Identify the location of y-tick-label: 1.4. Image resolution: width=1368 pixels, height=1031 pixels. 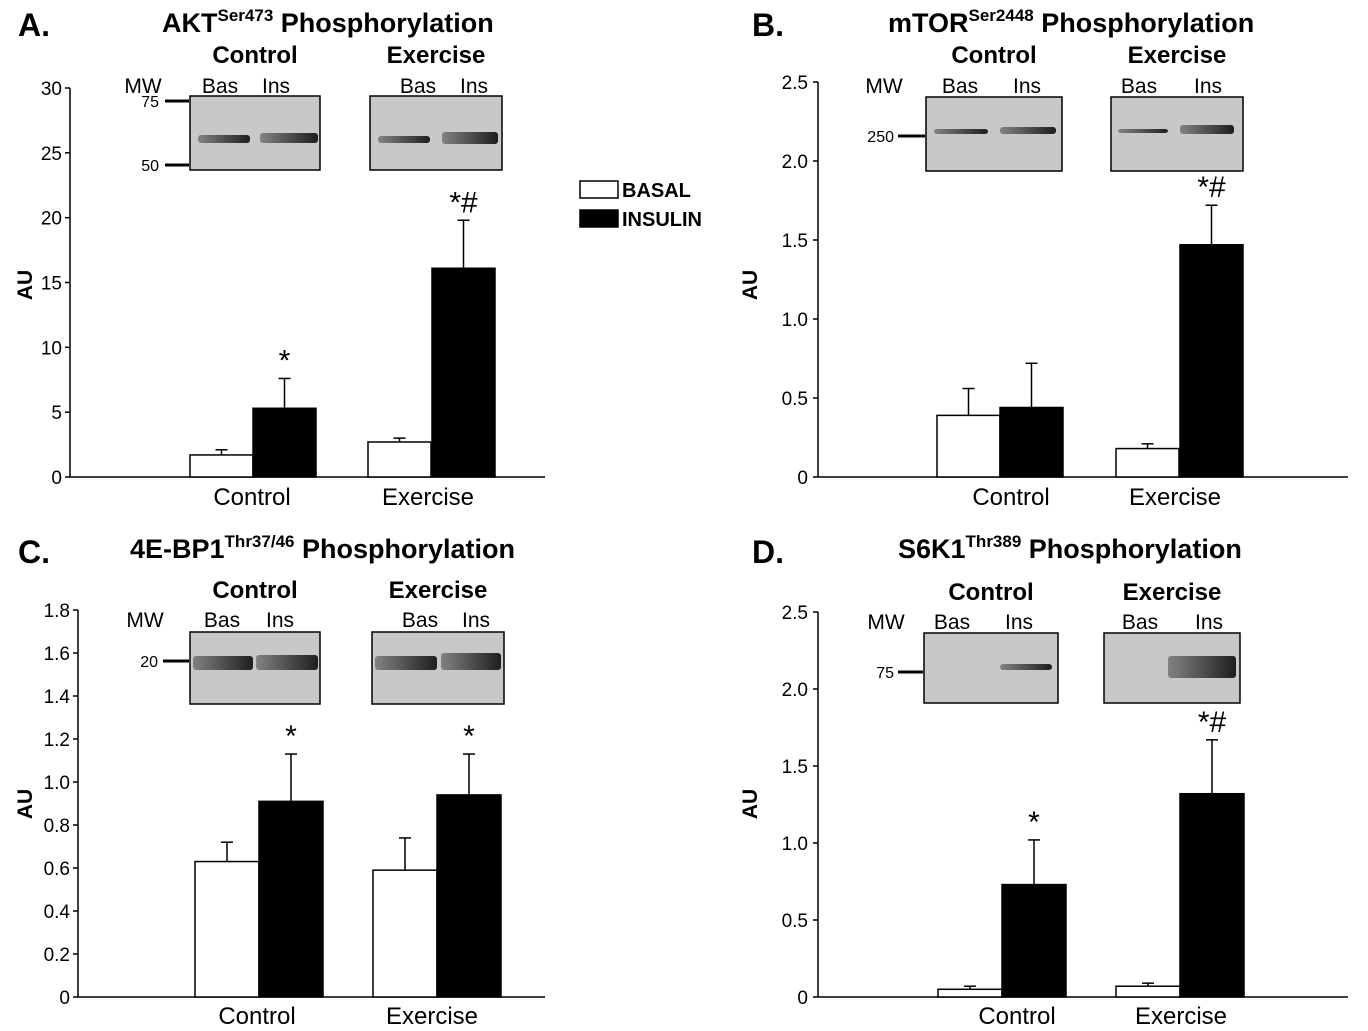
(57, 697).